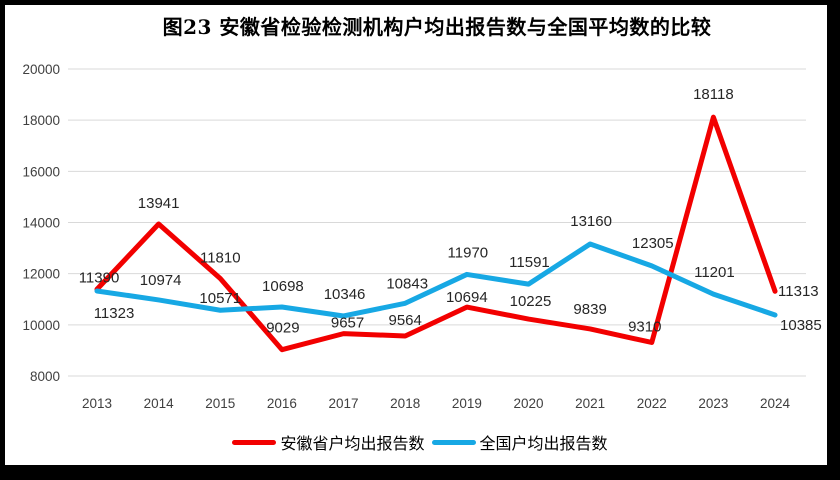 This screenshot has height=480, width=840. I want to click on data-label: 11970, so click(468, 252).